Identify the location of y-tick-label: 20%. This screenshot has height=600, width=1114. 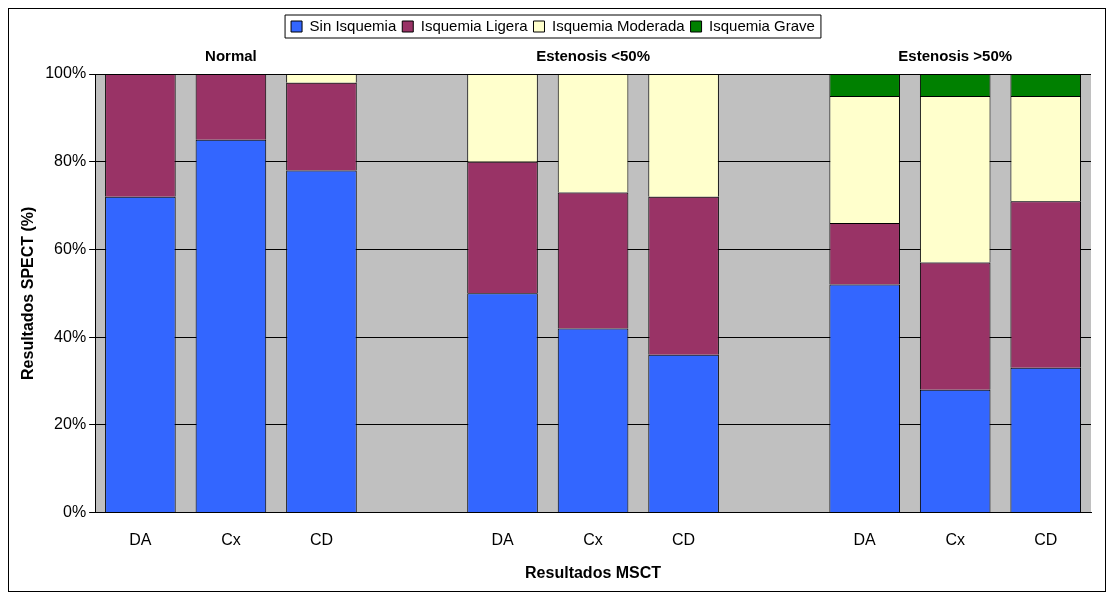
(70, 424).